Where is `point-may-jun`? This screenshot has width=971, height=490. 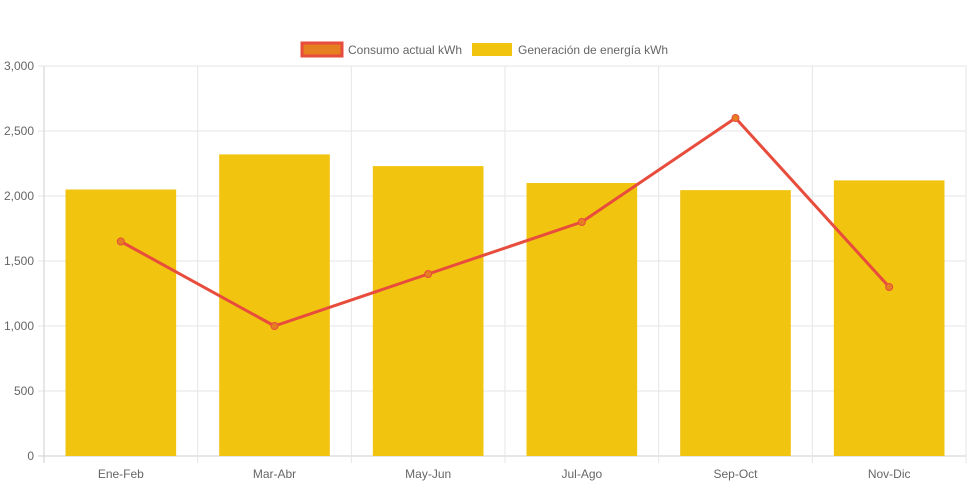 point-may-jun is located at coordinates (428, 274).